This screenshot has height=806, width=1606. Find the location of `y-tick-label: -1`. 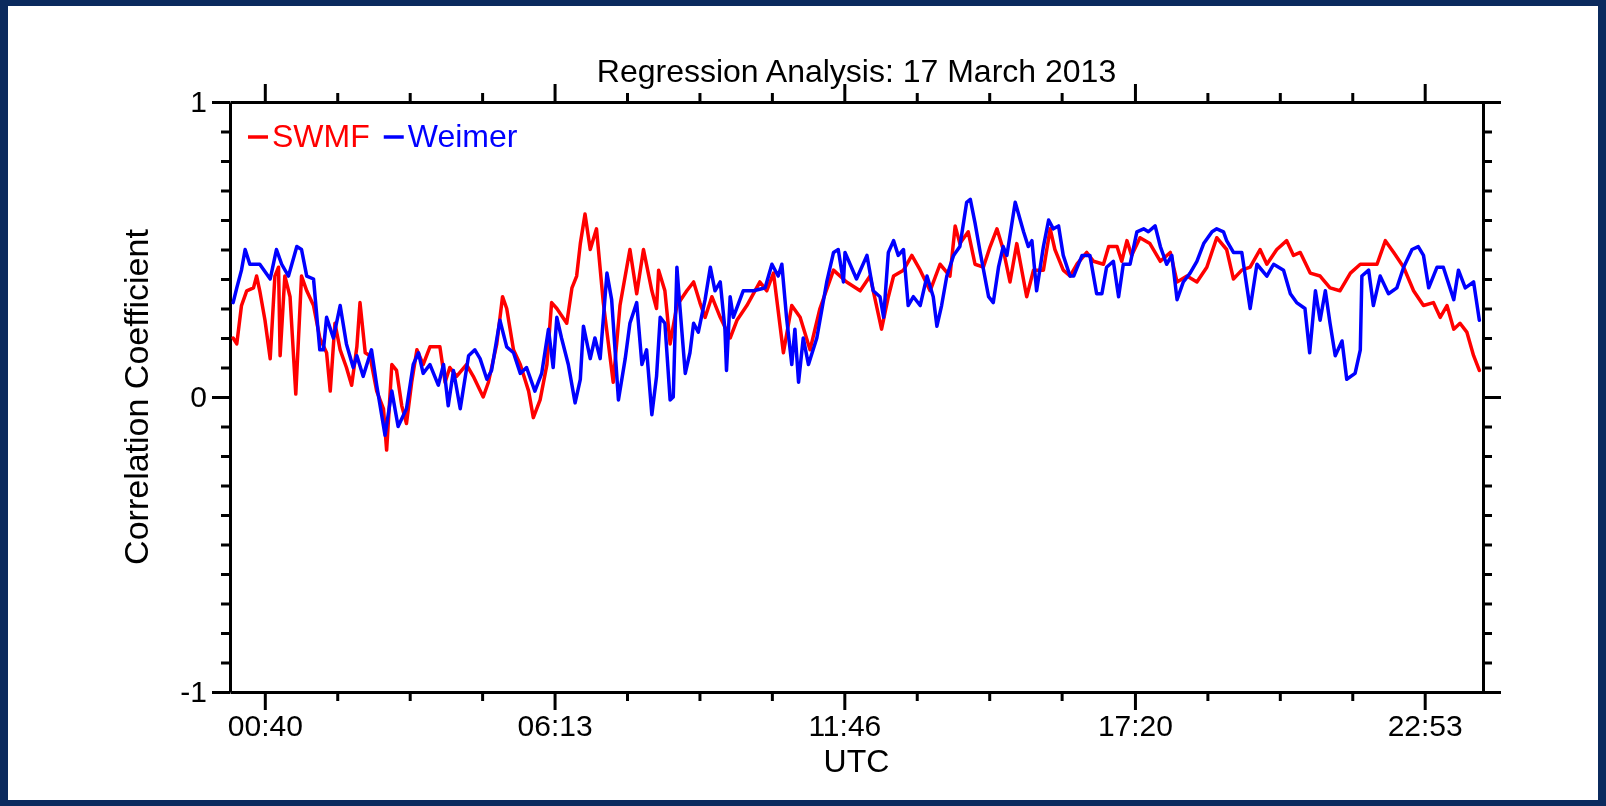

y-tick-label: -1 is located at coordinates (193, 692).